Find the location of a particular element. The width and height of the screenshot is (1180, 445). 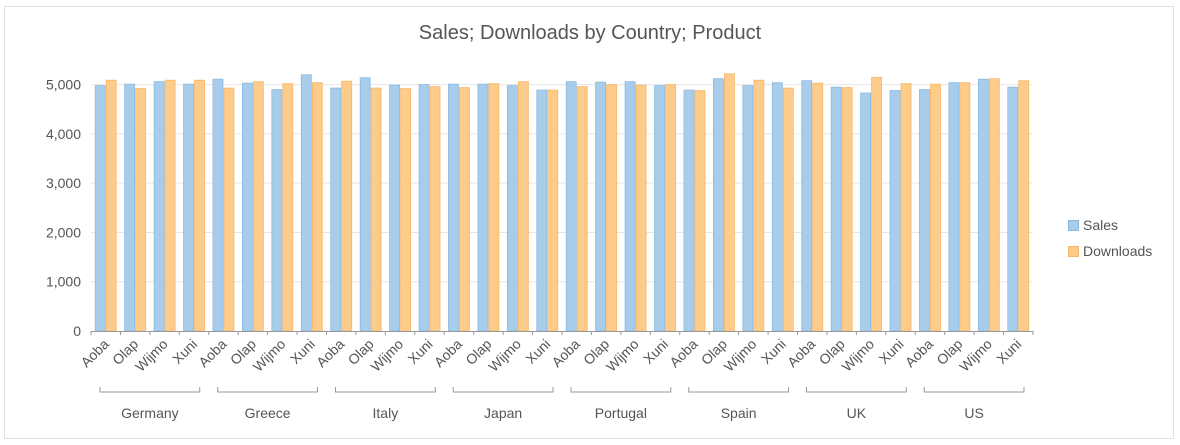

y-tick-label: 0 is located at coordinates (77, 331).